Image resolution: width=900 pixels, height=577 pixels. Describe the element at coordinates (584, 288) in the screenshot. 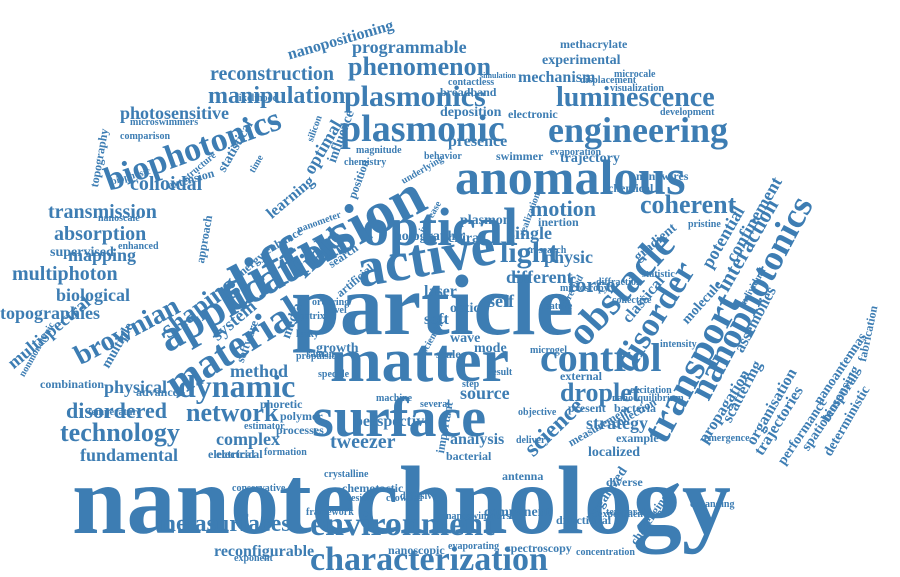

I see `cloud-word: microscopy` at that location.